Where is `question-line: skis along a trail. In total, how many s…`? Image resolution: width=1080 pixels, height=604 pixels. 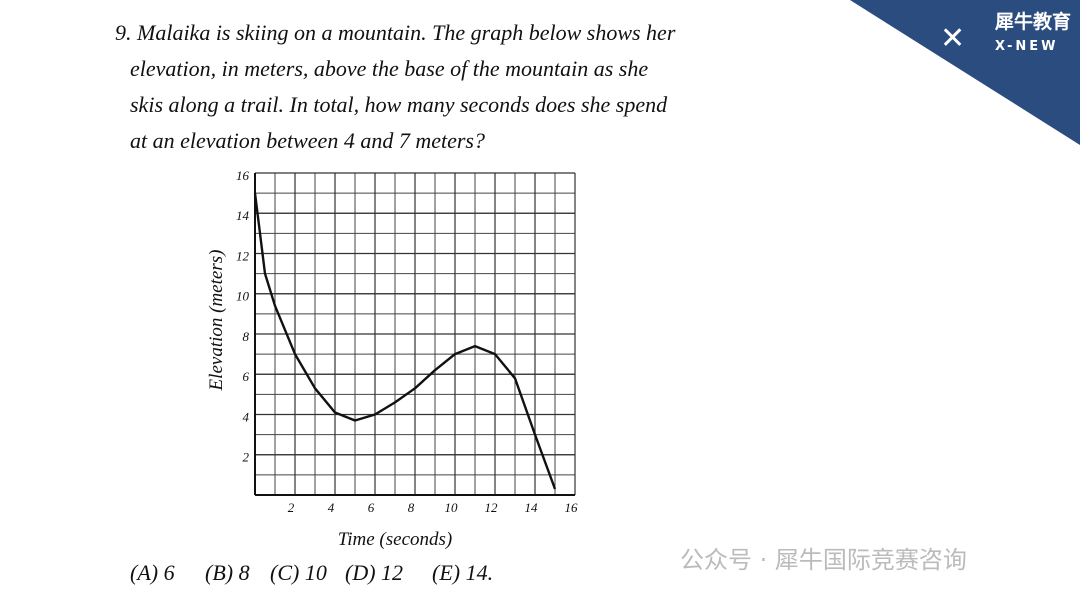 question-line: skis along a trail. In total, how many s… is located at coordinates (399, 104).